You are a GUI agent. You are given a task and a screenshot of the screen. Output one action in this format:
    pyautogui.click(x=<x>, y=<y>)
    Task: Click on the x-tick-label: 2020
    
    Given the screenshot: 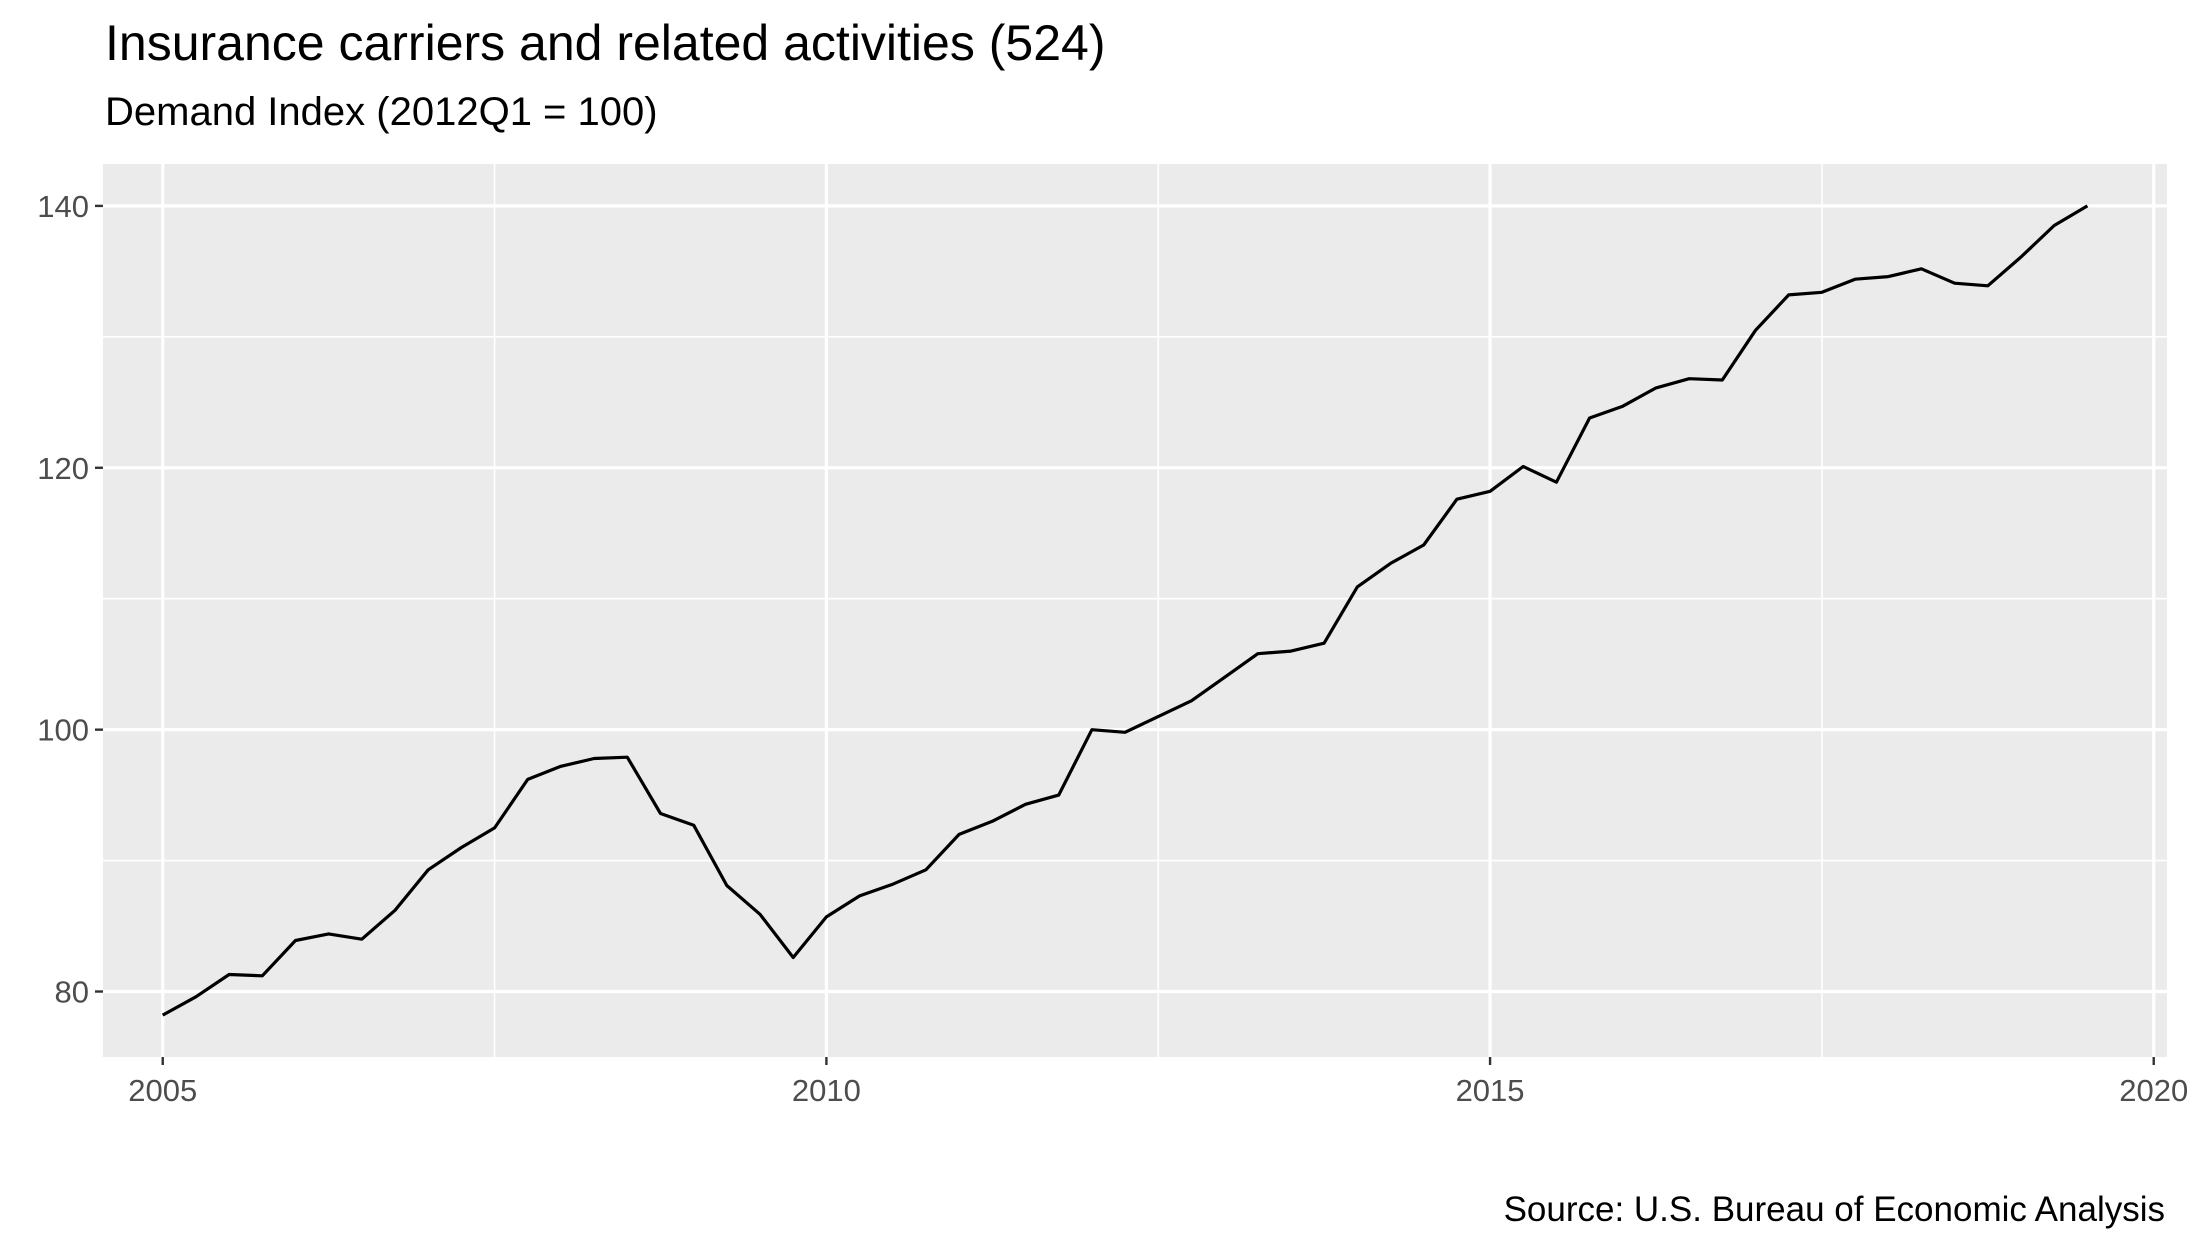 What is the action you would take?
    pyautogui.click(x=2153, y=1090)
    